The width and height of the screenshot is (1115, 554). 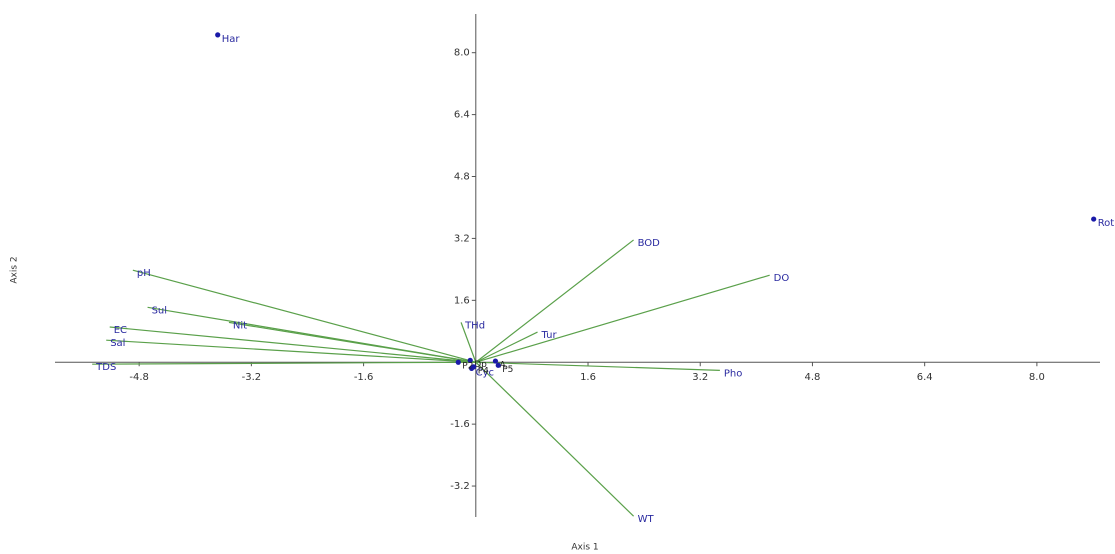 I want to click on vector-label: EC, so click(x=120, y=330).